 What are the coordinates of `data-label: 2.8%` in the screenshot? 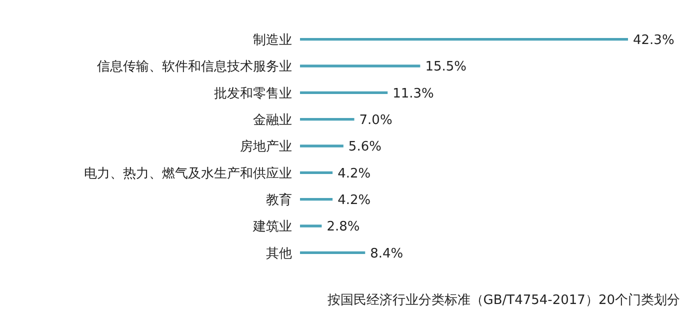 It's located at (343, 227).